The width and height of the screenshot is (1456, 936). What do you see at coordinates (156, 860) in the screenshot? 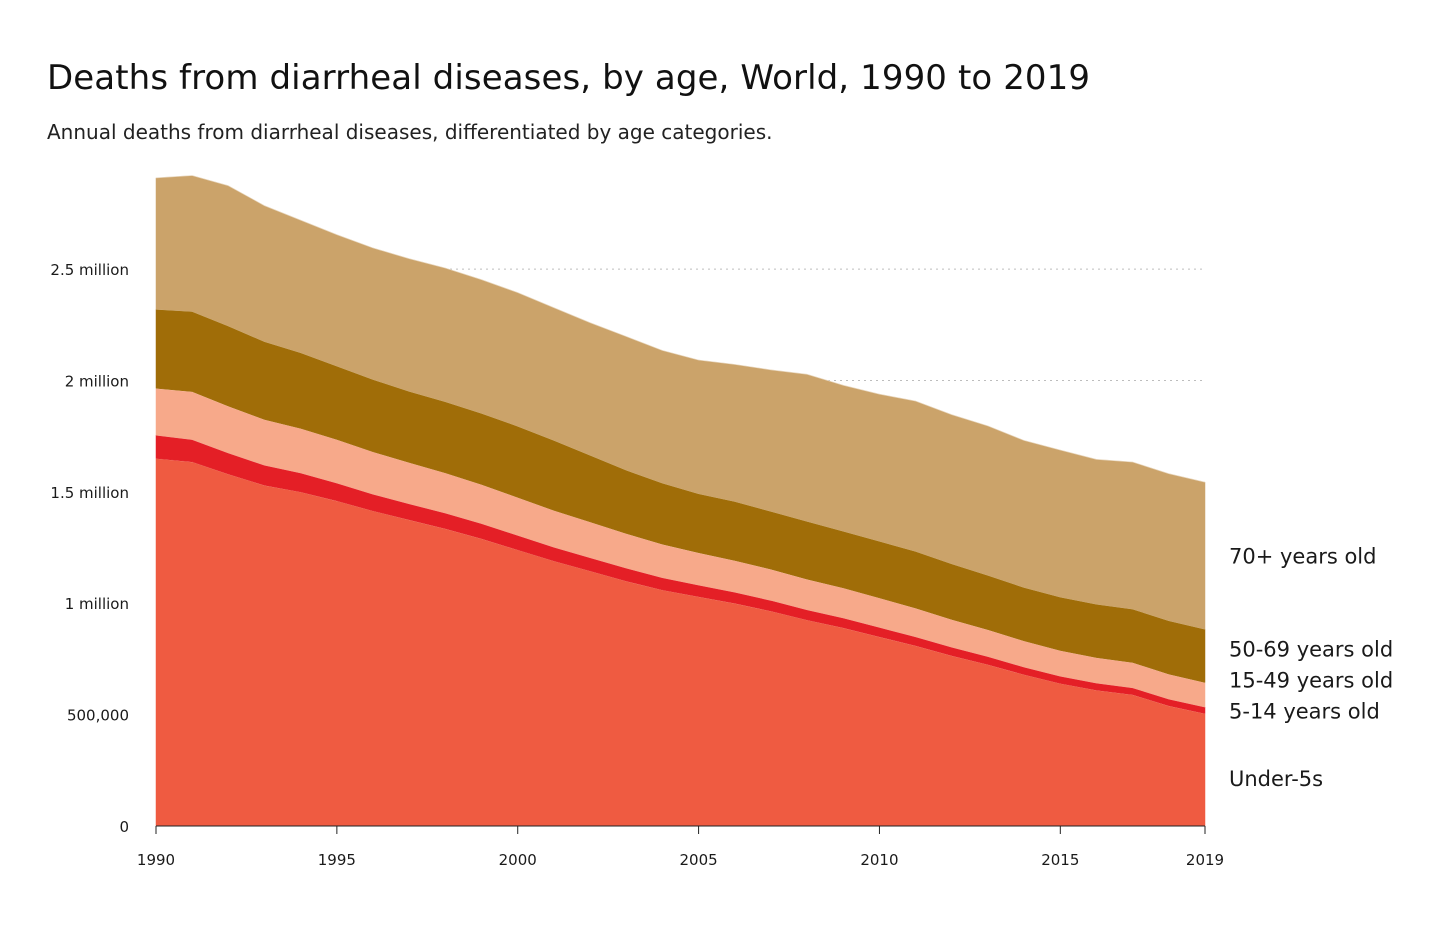
I see `x-tick-label: 1990` at bounding box center [156, 860].